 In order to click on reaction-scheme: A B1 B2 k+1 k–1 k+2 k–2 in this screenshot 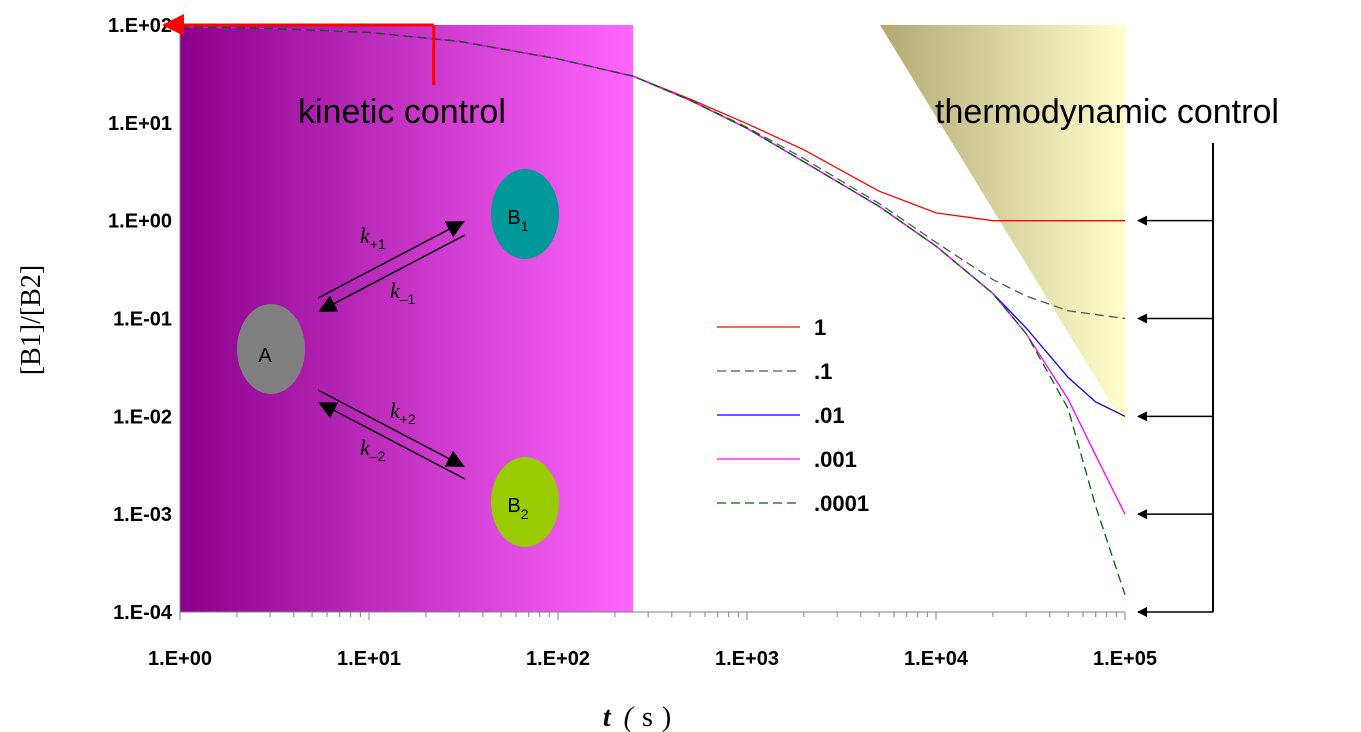, I will do `click(398, 358)`.